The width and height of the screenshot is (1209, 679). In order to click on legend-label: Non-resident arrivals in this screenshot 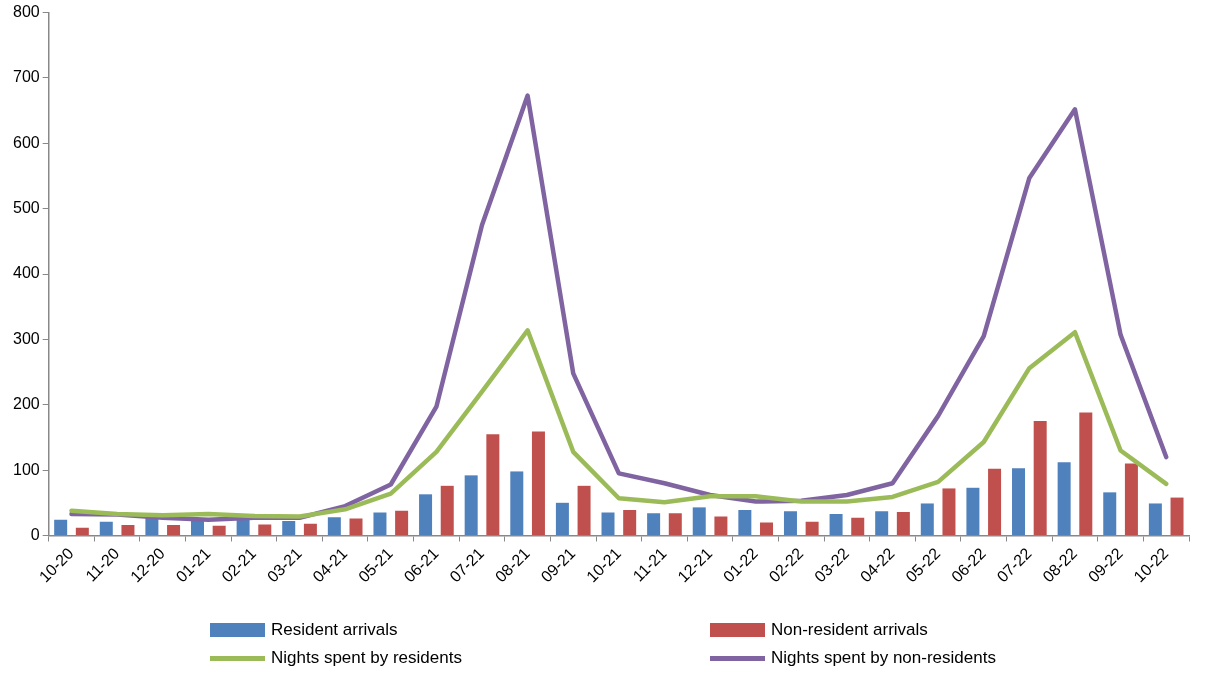, I will do `click(849, 630)`.